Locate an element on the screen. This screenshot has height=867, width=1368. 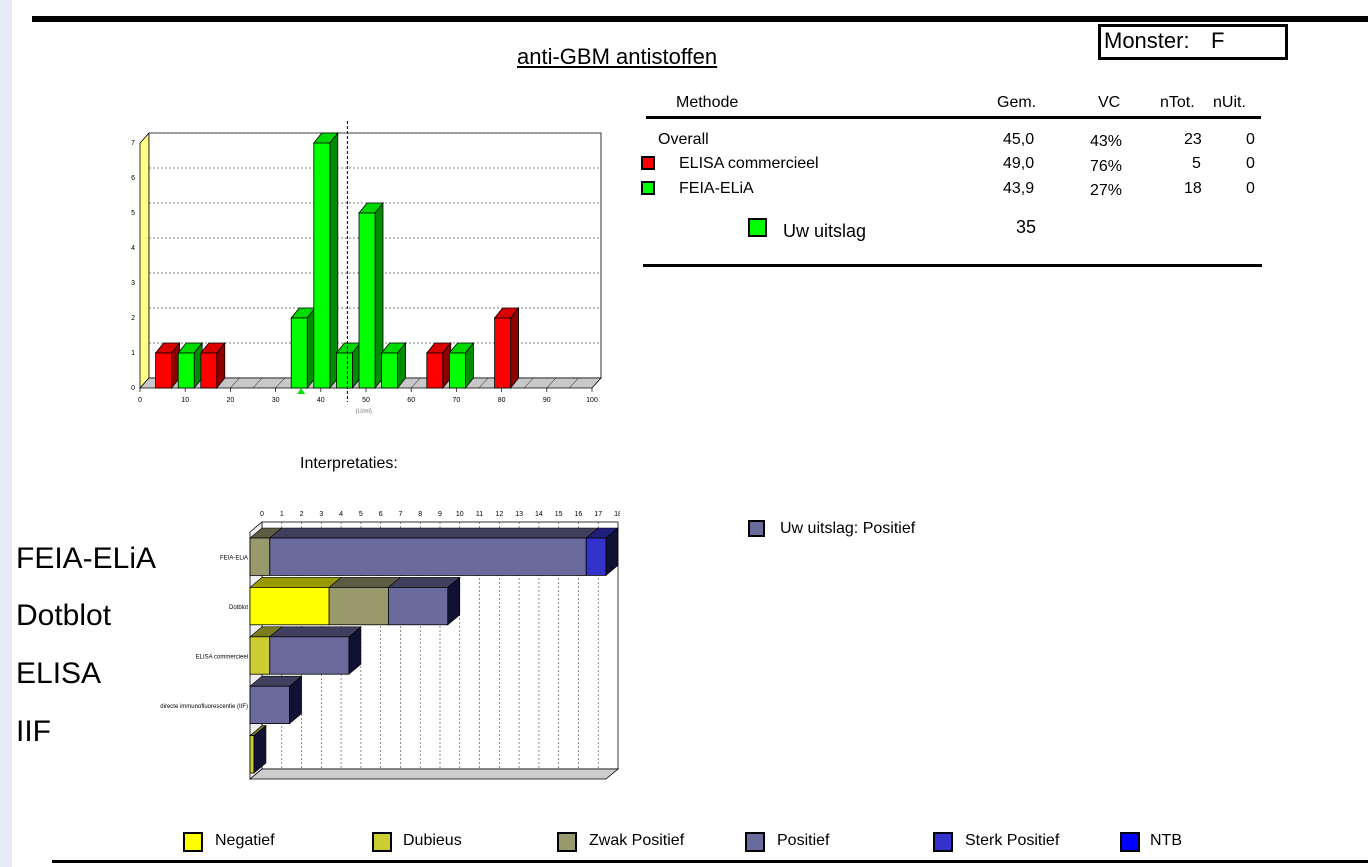
side-label-elisa: ELISA is located at coordinates (59, 673).